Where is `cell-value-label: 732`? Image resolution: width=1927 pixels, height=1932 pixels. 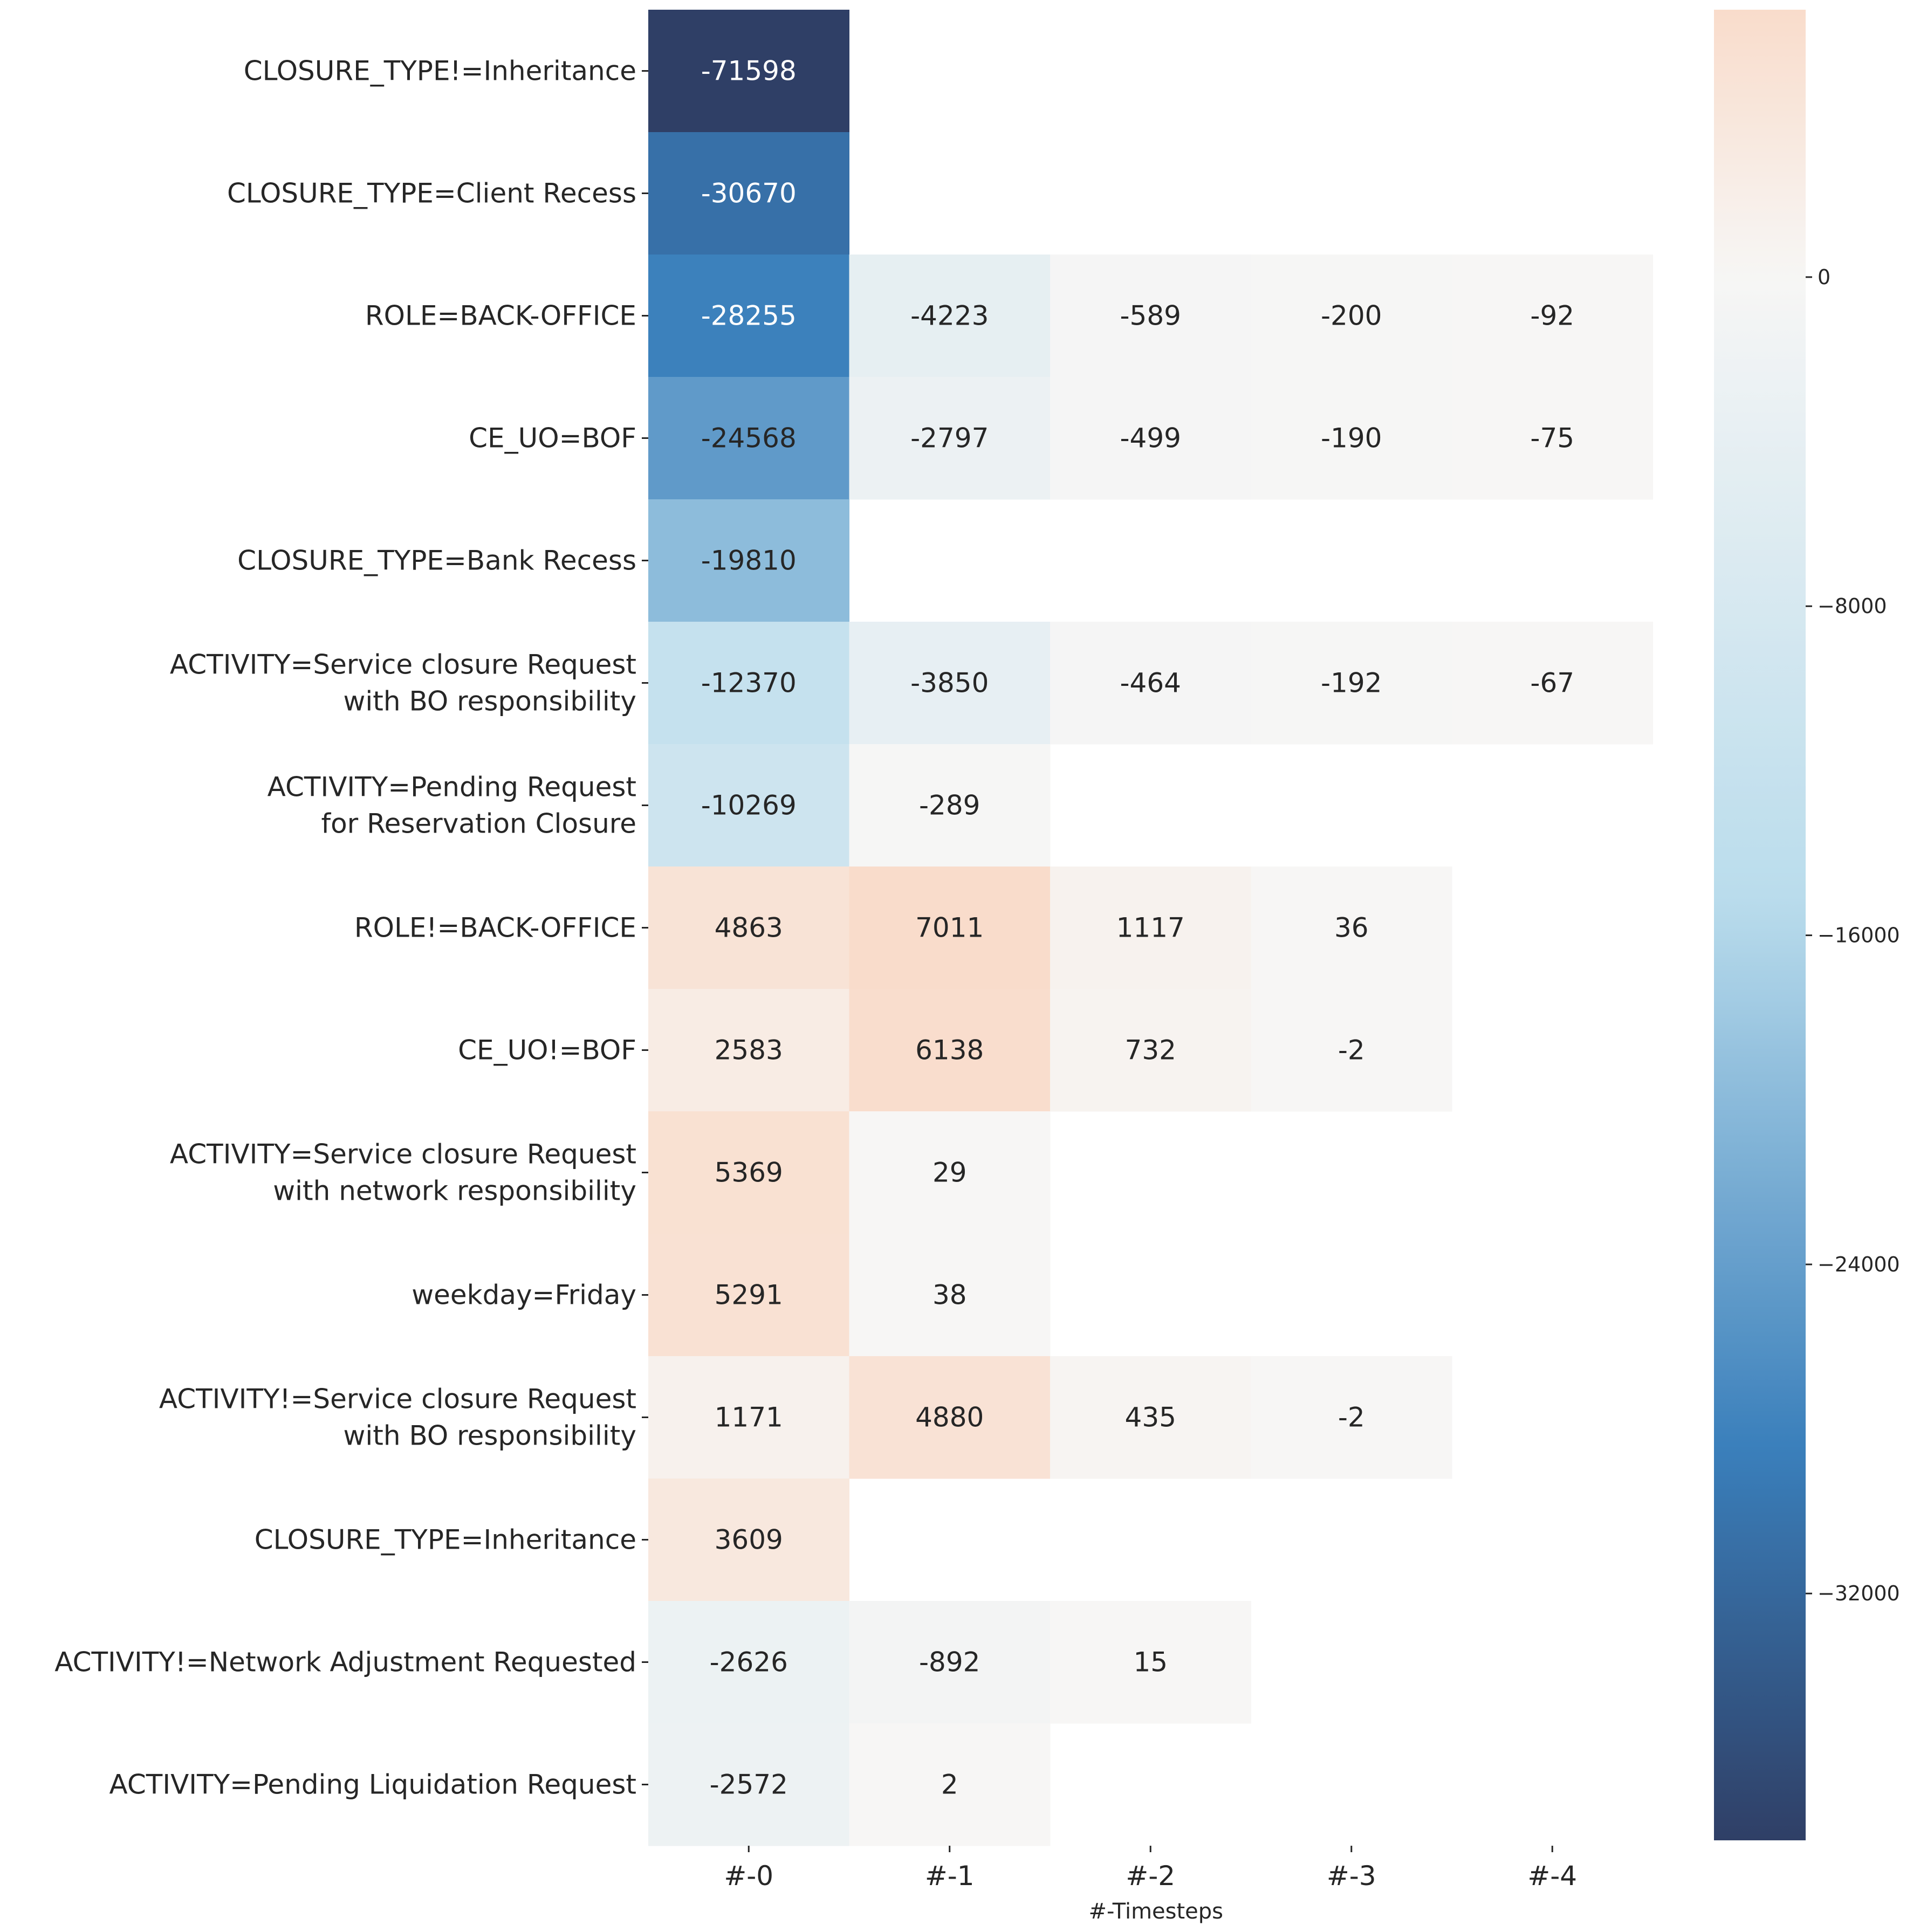 cell-value-label: 732 is located at coordinates (1150, 1050).